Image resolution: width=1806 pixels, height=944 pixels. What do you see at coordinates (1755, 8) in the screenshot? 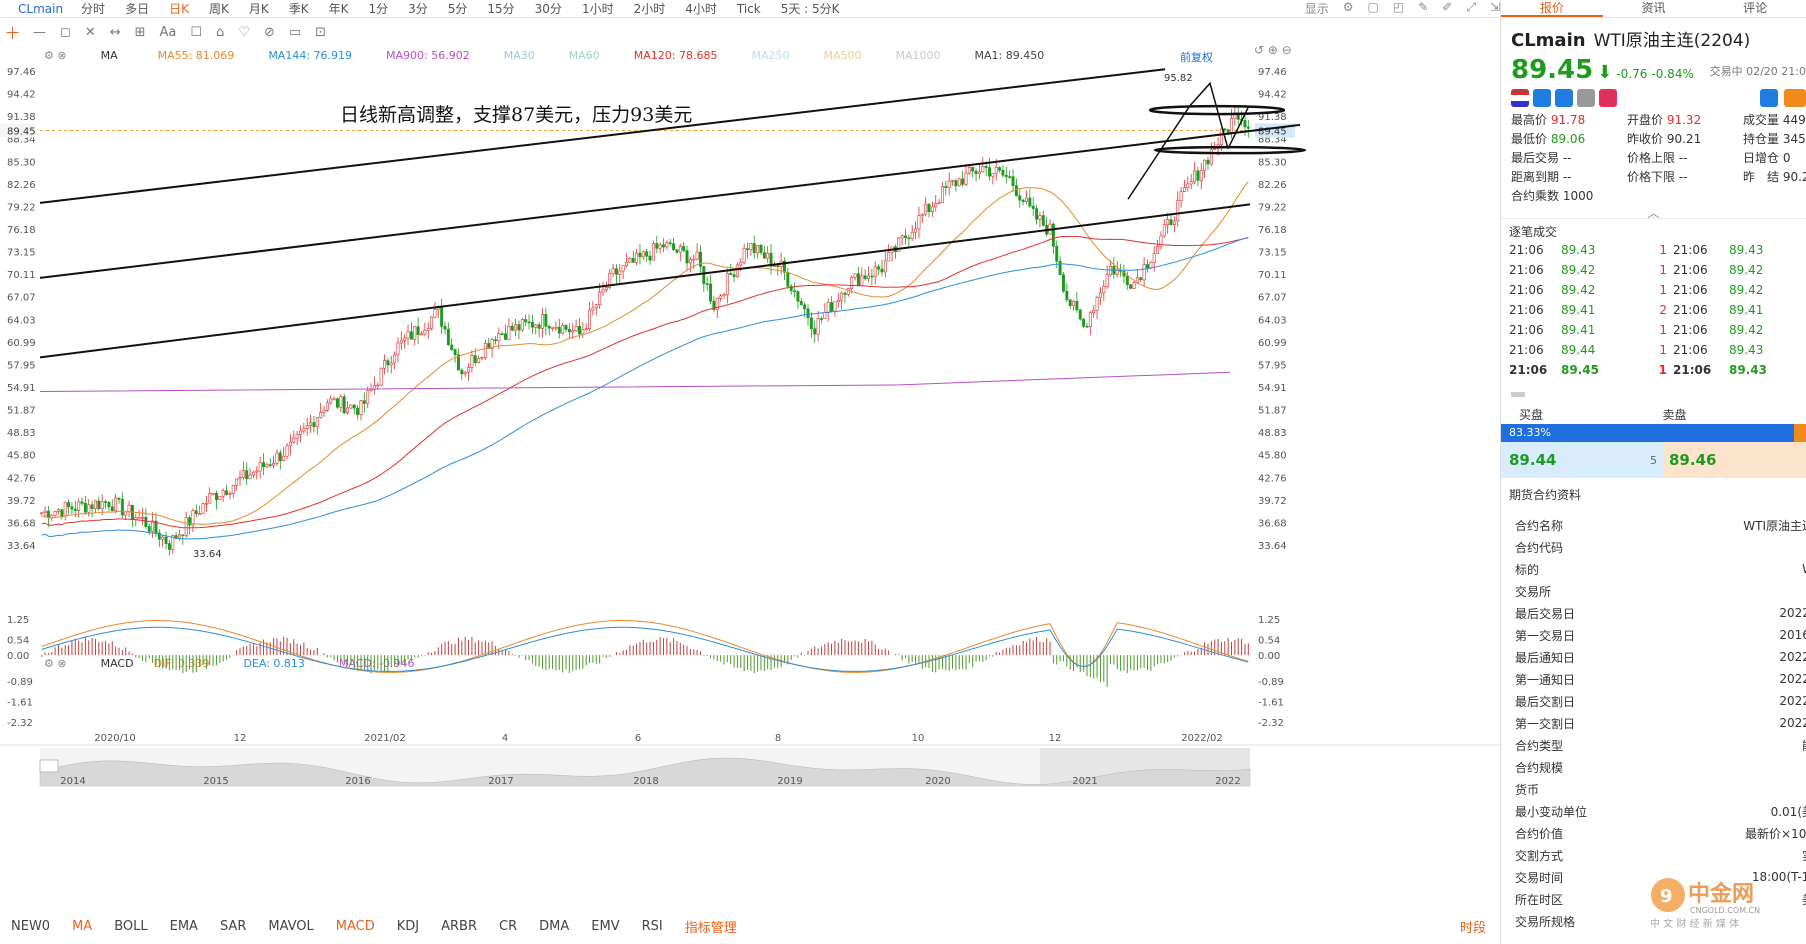
I see `tab-comments: 评论` at bounding box center [1755, 8].